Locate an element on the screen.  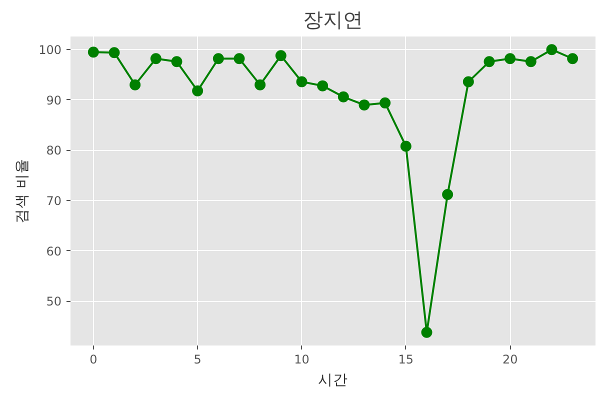
x-tick-label: 15 is located at coordinates (406, 359).